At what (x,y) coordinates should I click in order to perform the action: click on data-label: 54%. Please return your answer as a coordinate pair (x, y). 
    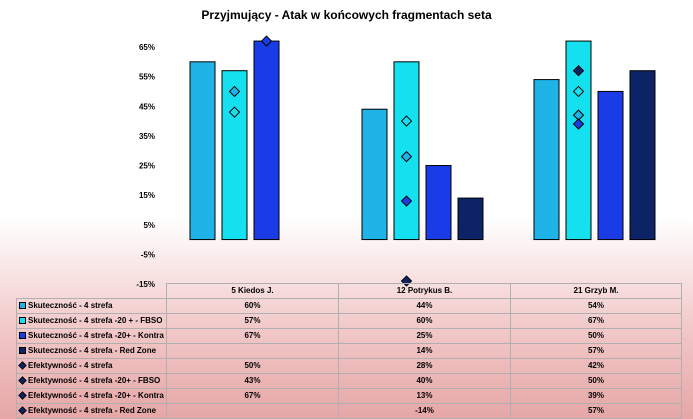
    Looking at the image, I should click on (596, 306).